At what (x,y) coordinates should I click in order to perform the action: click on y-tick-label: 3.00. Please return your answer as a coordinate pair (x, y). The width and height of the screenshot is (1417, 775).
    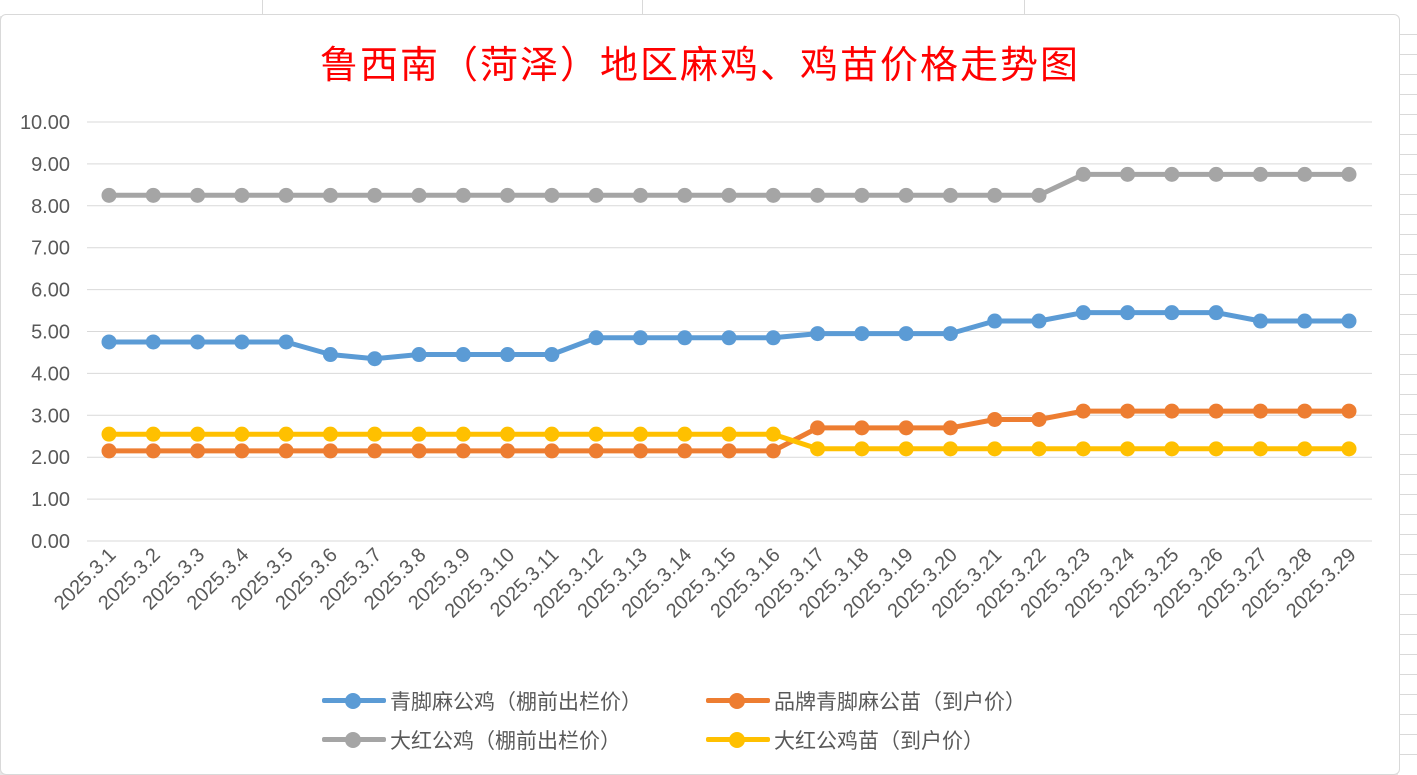
    Looking at the image, I should click on (50, 416).